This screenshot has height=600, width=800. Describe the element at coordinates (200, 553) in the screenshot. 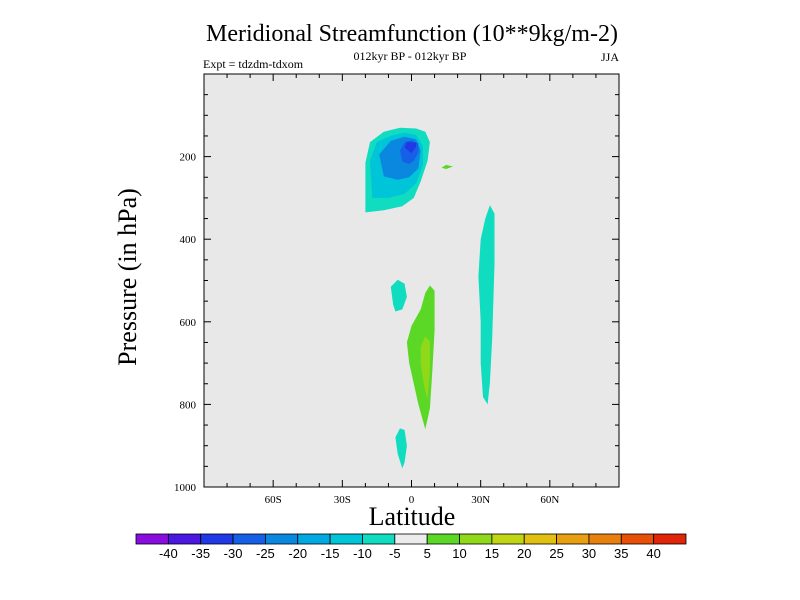

I see `colorbar-label: -35` at that location.